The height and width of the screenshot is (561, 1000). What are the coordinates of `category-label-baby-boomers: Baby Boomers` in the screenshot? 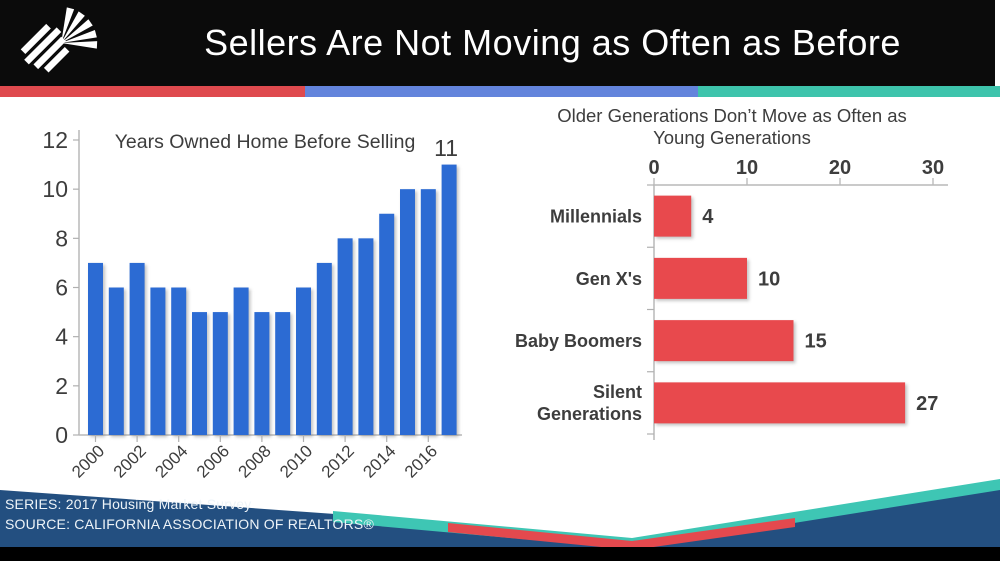 It's located at (578, 341).